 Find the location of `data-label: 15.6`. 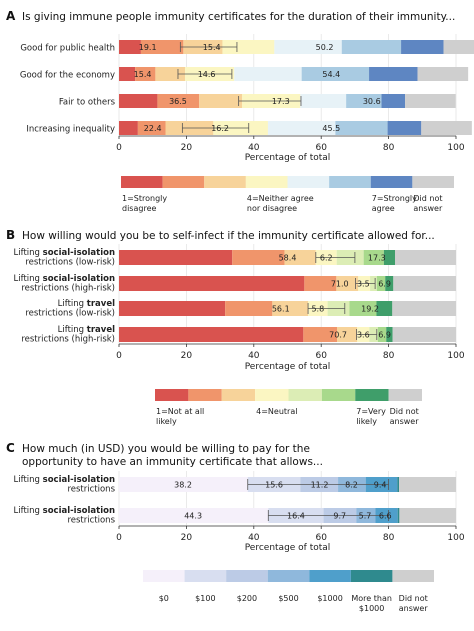

data-label: 15.6 is located at coordinates (274, 485).